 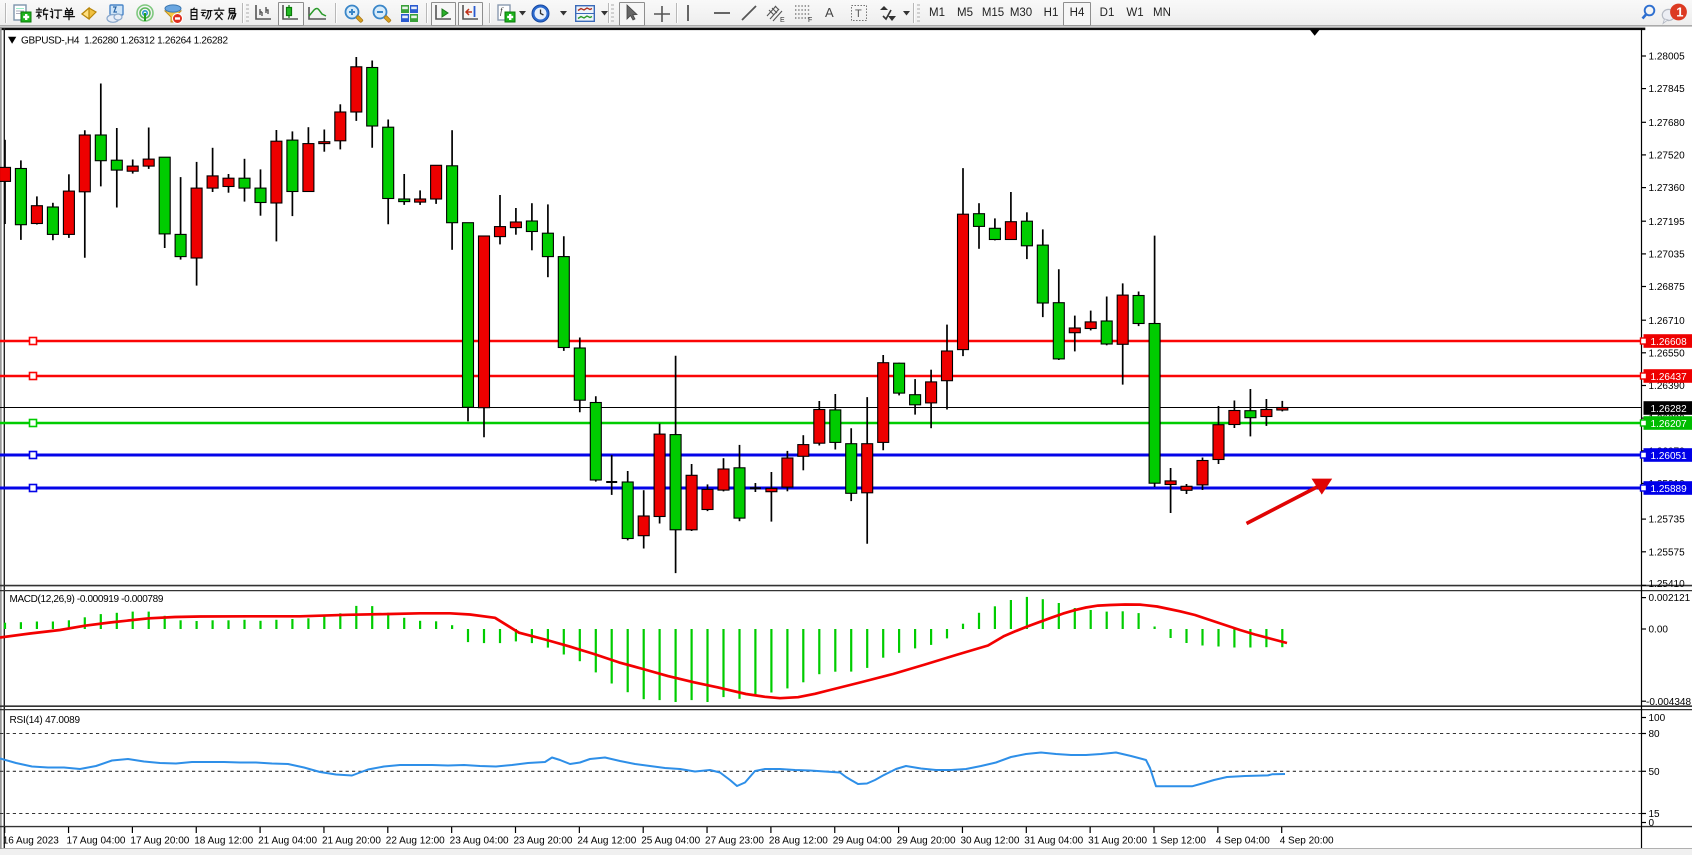 I want to click on svg-text: 15, so click(x=1655, y=814).